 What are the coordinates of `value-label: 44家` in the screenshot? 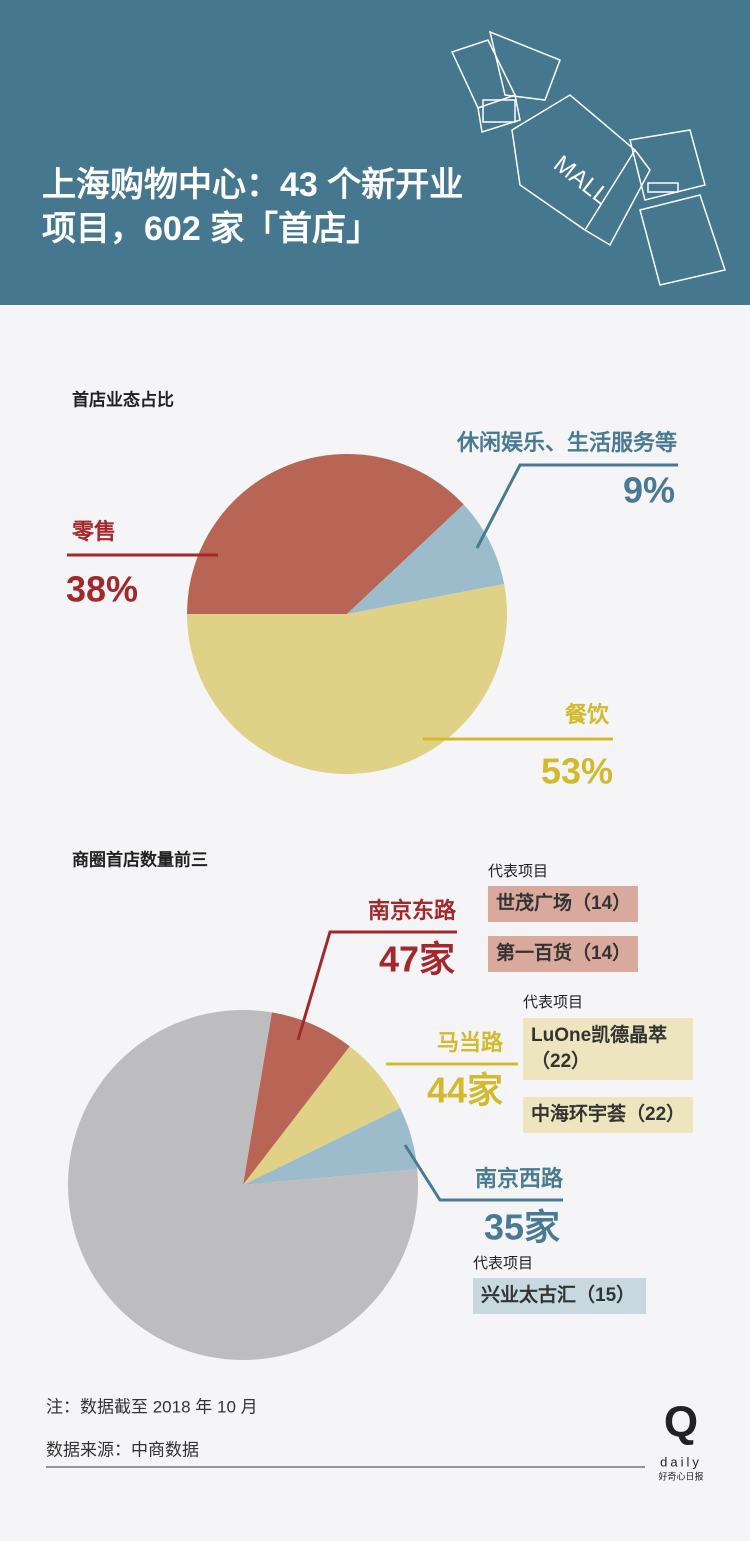 It's located at (465, 1090).